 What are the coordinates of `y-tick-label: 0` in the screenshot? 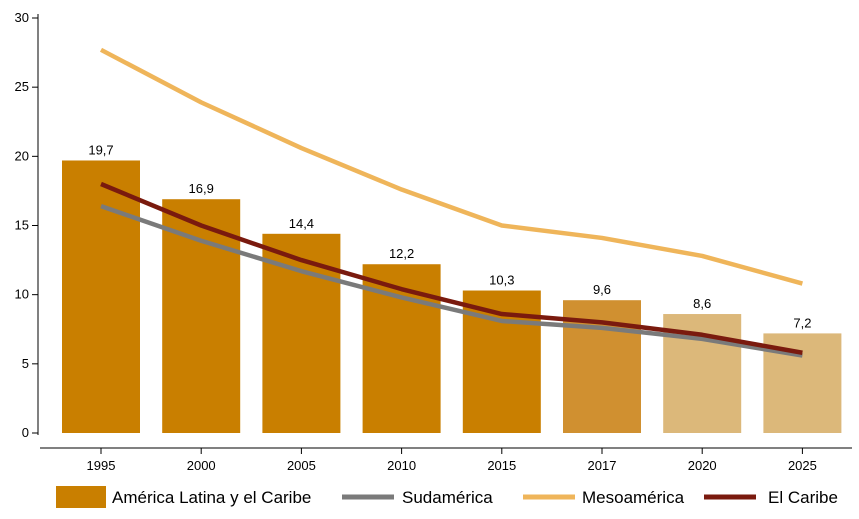 It's located at (25, 432).